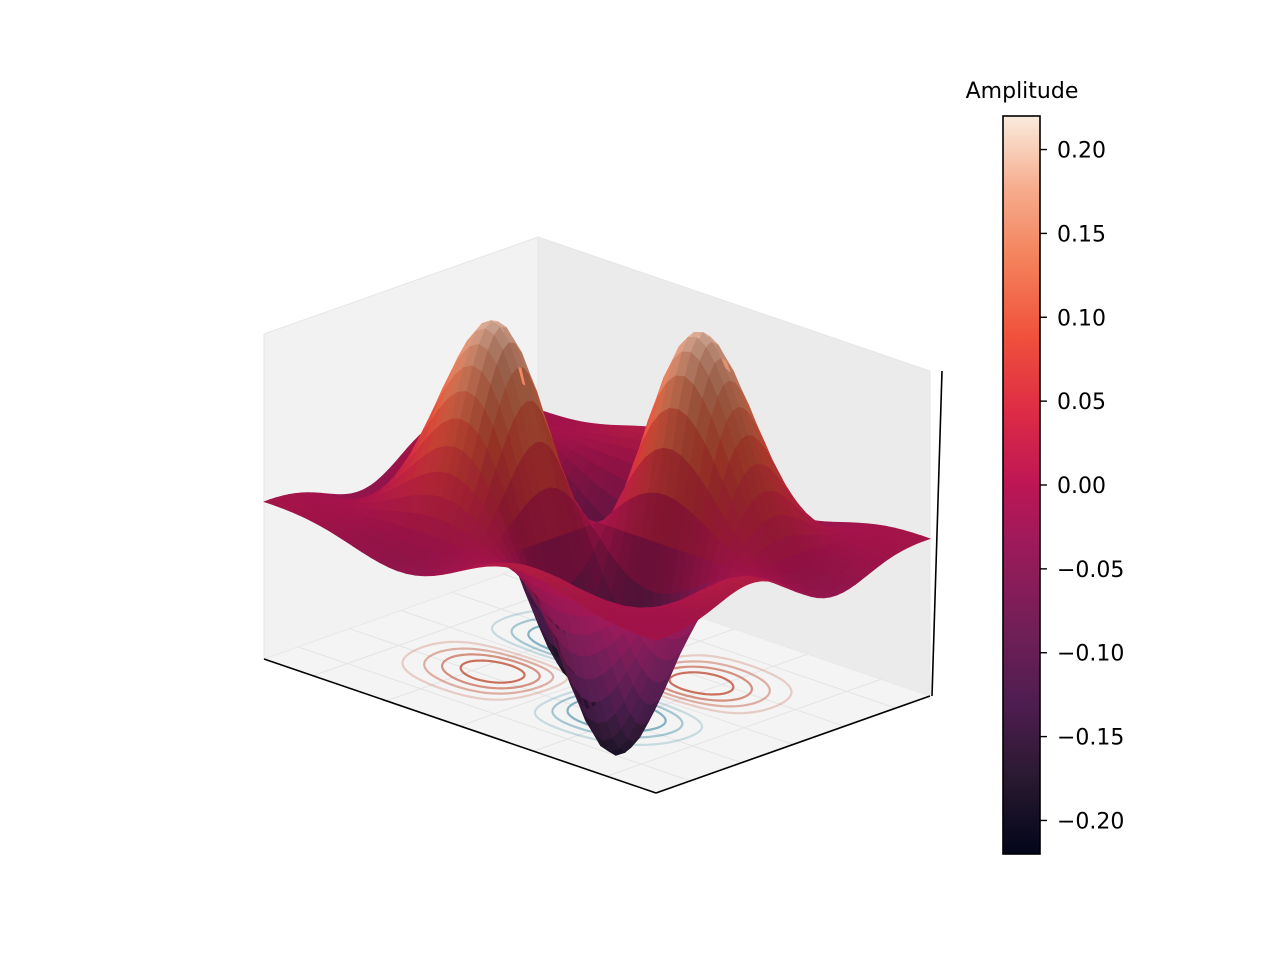 This screenshot has width=1280, height=960. Describe the element at coordinates (272, 502) in the screenshot. I see `surface-patch` at that location.